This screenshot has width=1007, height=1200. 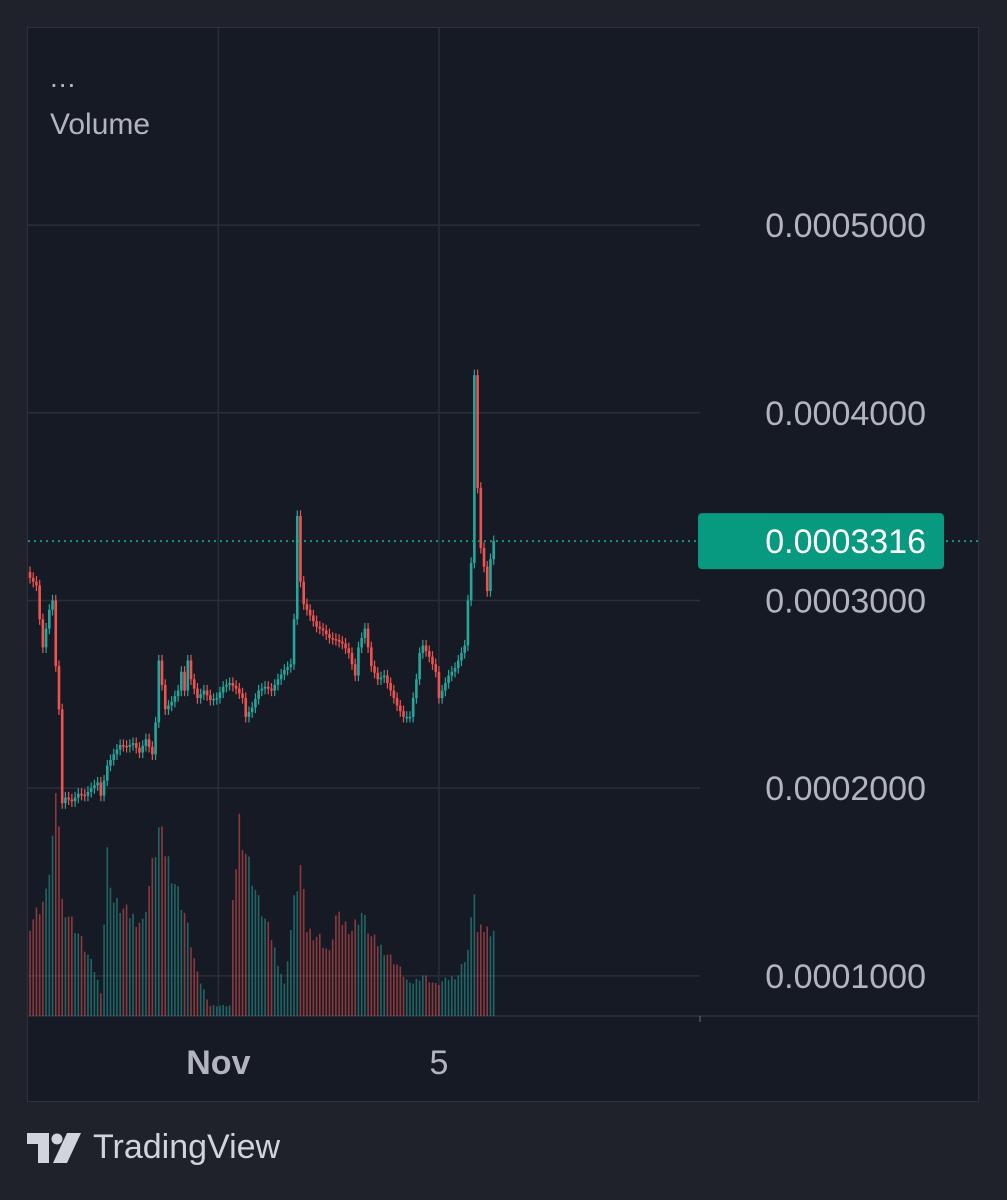 I want to click on y-tick-label: 0.0003000, so click(x=845, y=601).